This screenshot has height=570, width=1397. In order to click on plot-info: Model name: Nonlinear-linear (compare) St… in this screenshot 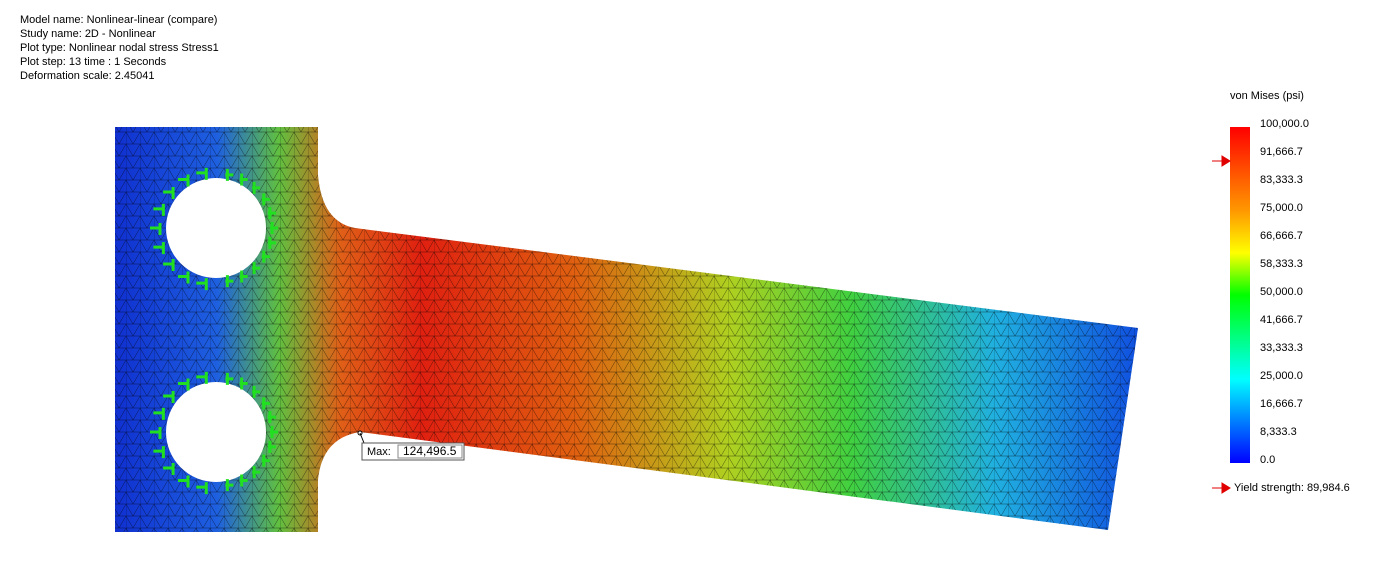, I will do `click(119, 48)`.